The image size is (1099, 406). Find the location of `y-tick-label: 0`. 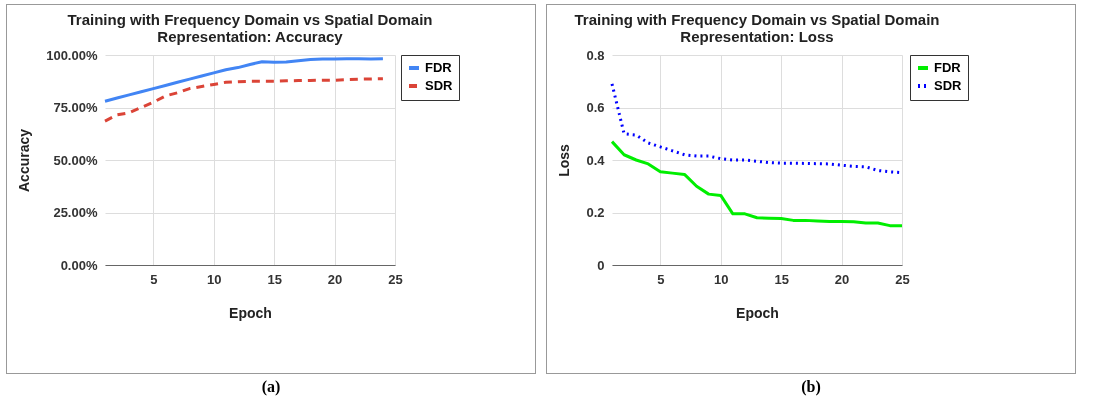

y-tick-label: 0 is located at coordinates (601, 265).